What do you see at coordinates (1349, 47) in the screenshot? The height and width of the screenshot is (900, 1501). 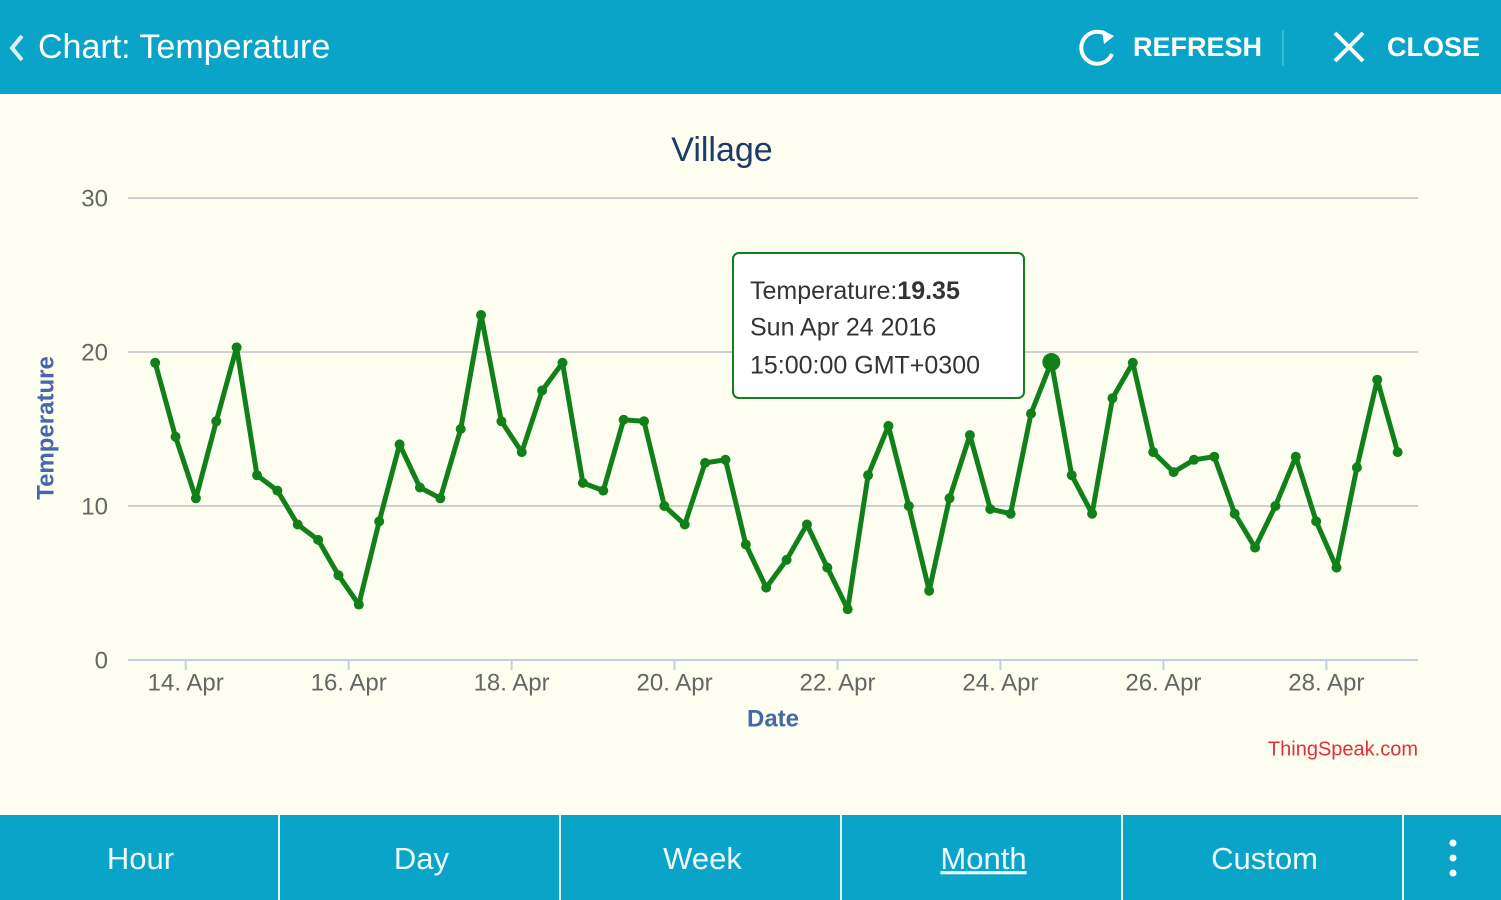 I see `close-icon` at bounding box center [1349, 47].